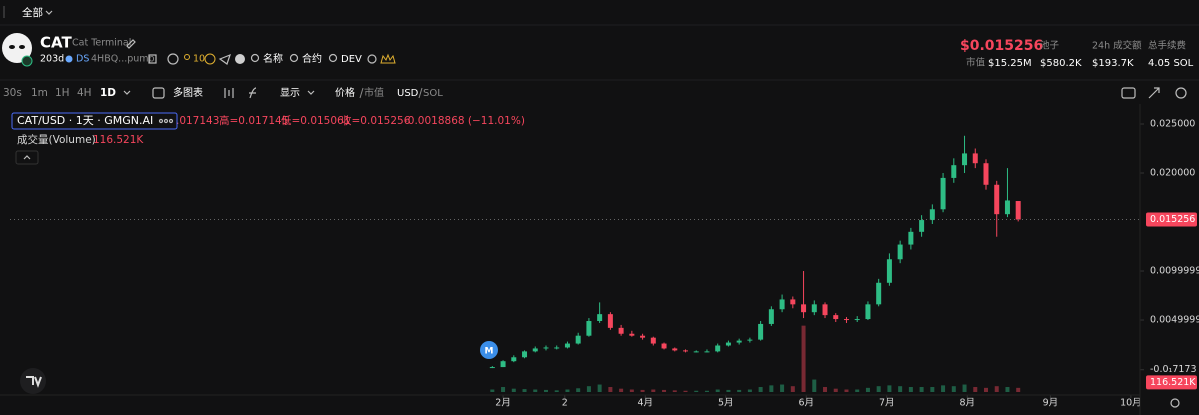 This screenshot has width=1199, height=415. What do you see at coordinates (1167, 46) in the screenshot?
I see `stat-label: 总手续费` at bounding box center [1167, 46].